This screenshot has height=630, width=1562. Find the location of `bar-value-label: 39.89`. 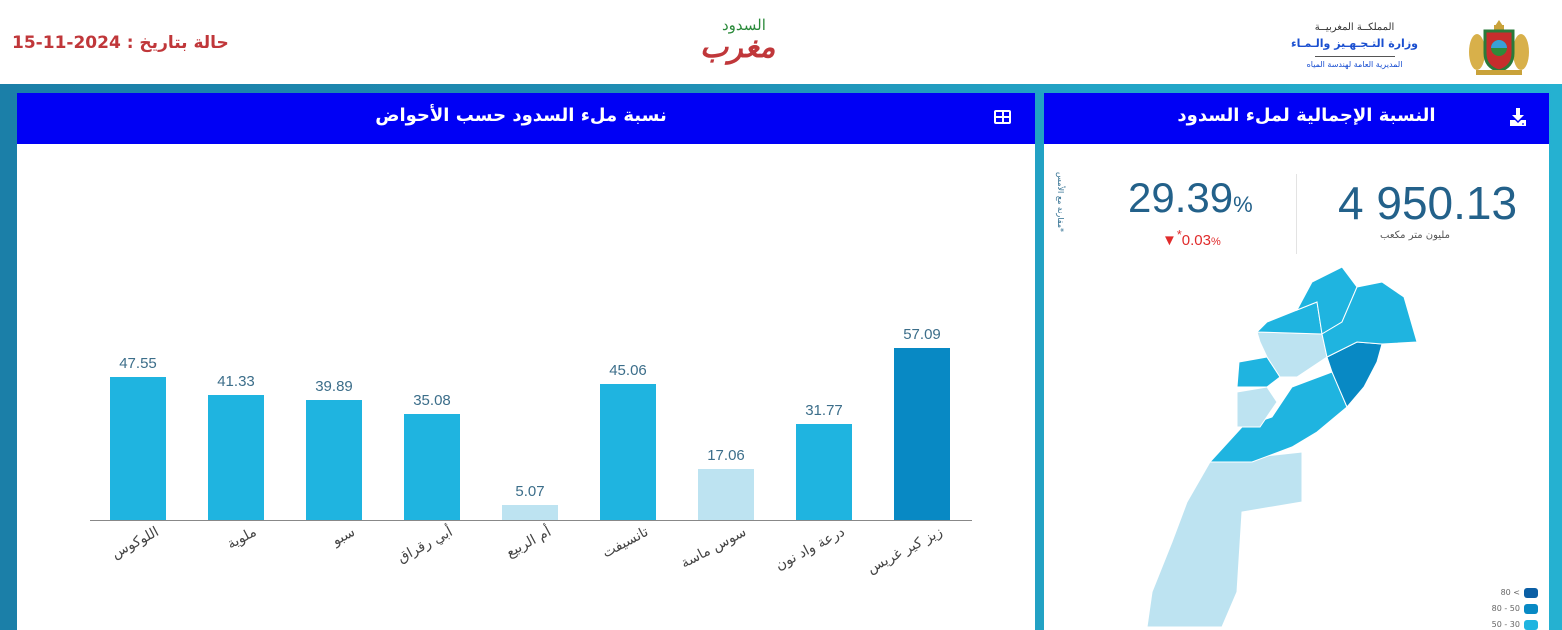

bar-value-label: 39.89 is located at coordinates (334, 386).